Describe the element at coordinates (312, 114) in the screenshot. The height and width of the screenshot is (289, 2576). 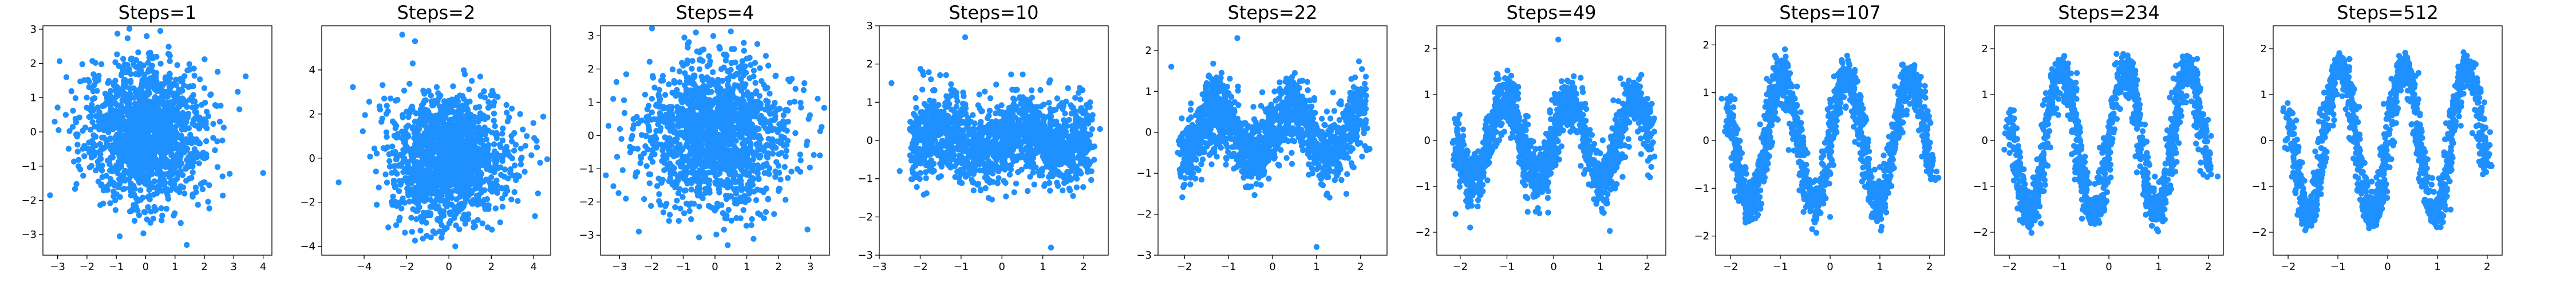
I see `y-tick-label: 2` at that location.